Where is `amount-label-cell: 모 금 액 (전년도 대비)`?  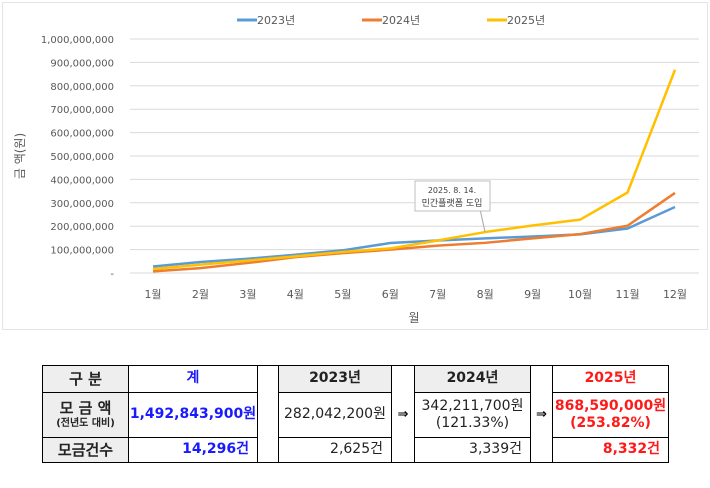 amount-label-cell: 모 금 액 (전년도 대비) is located at coordinates (85, 415).